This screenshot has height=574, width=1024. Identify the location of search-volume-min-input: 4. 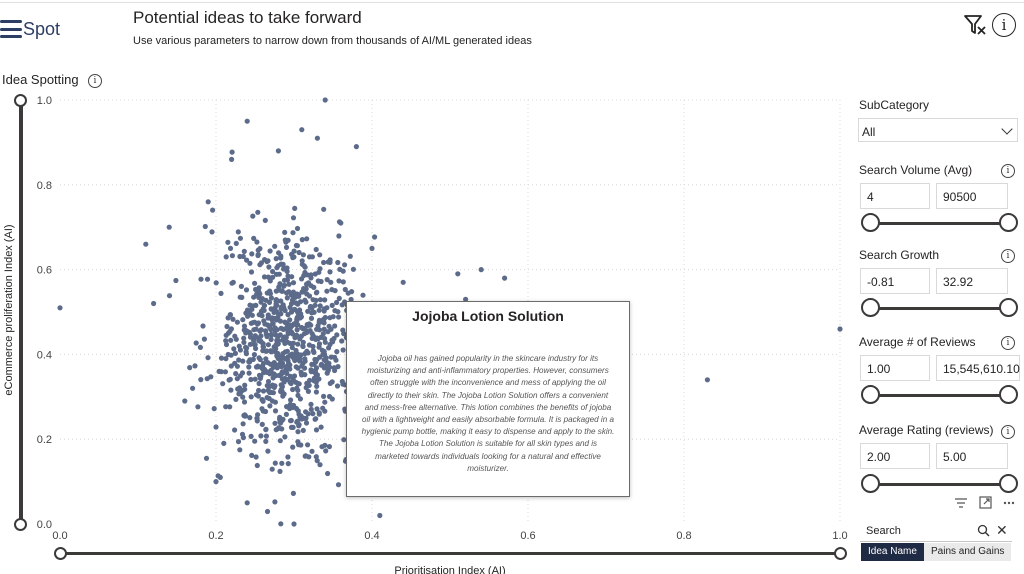
(895, 196).